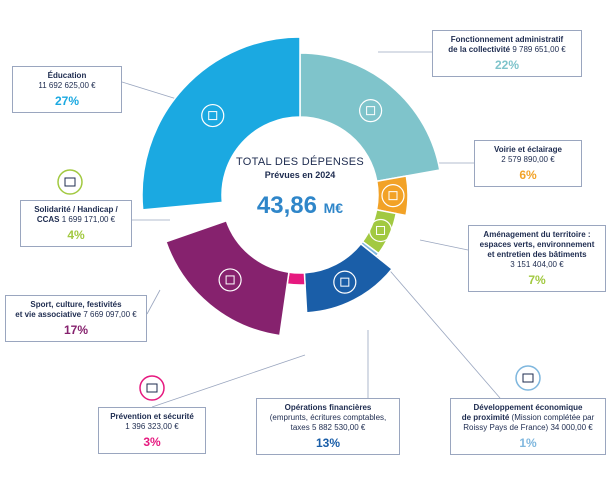 This screenshot has height=480, width=614. What do you see at coordinates (67, 101) in the screenshot?
I see `box-percent: 27%` at bounding box center [67, 101].